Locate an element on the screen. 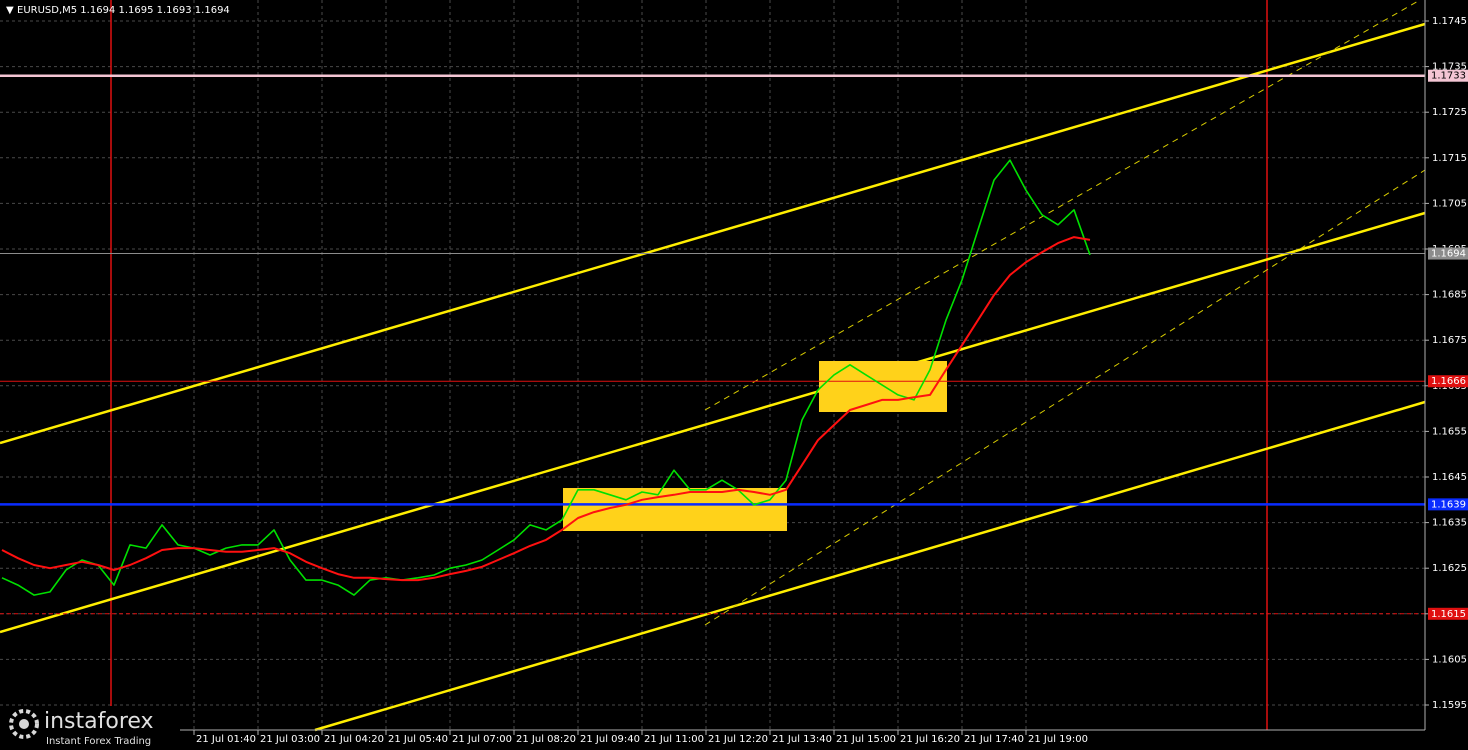 The image size is (1468, 750). y-tick-label: 1.1725 is located at coordinates (1449, 112).